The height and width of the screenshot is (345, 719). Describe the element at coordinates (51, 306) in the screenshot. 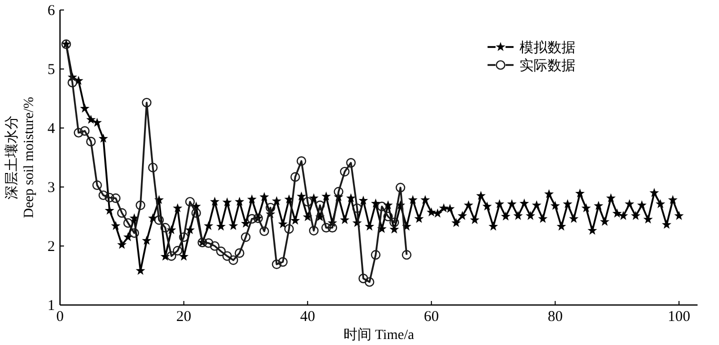

I see `y-tick-label: 1` at that location.